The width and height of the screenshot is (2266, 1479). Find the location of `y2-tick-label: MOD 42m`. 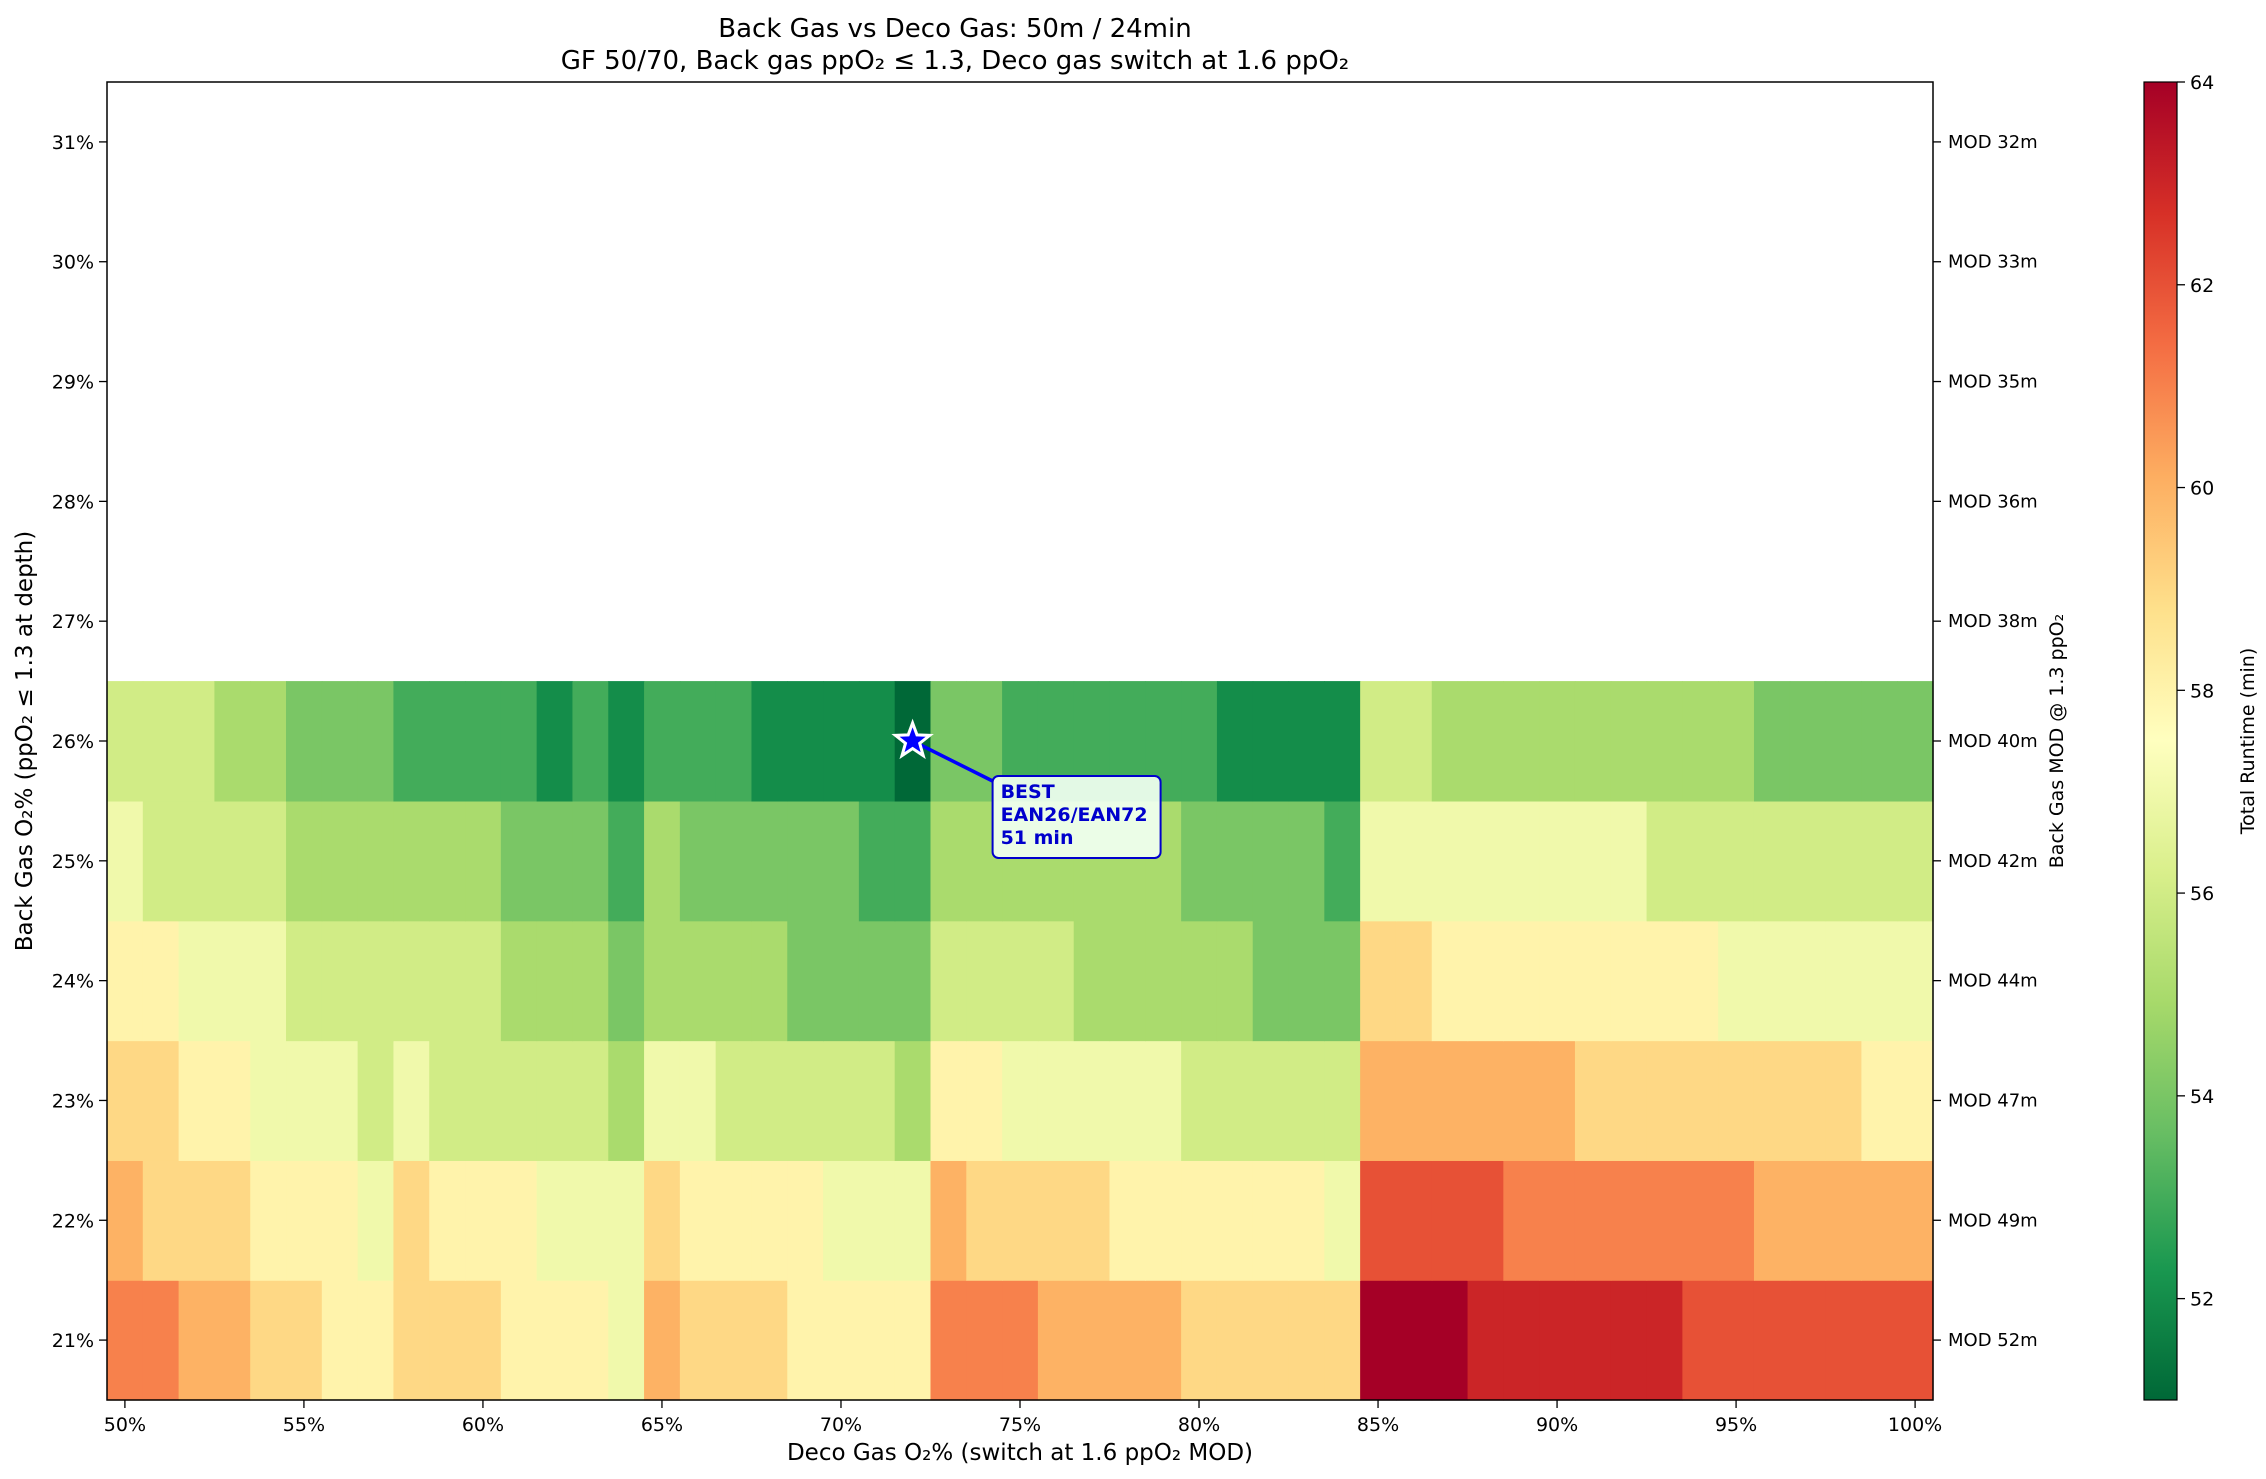

y2-tick-label: MOD 42m is located at coordinates (1993, 861).